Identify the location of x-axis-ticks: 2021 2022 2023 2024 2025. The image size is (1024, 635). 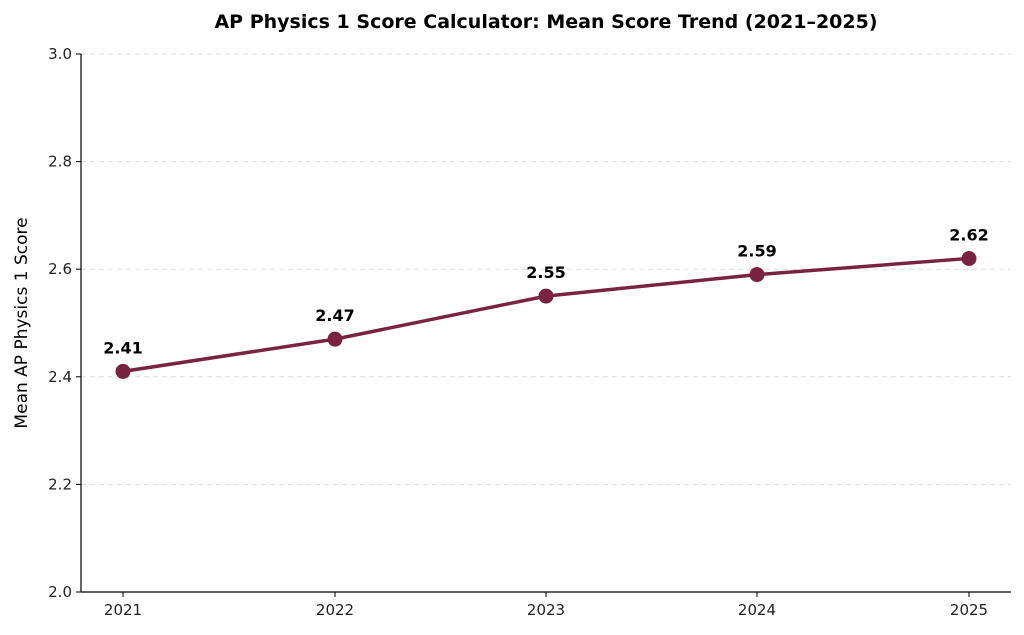
(546, 605).